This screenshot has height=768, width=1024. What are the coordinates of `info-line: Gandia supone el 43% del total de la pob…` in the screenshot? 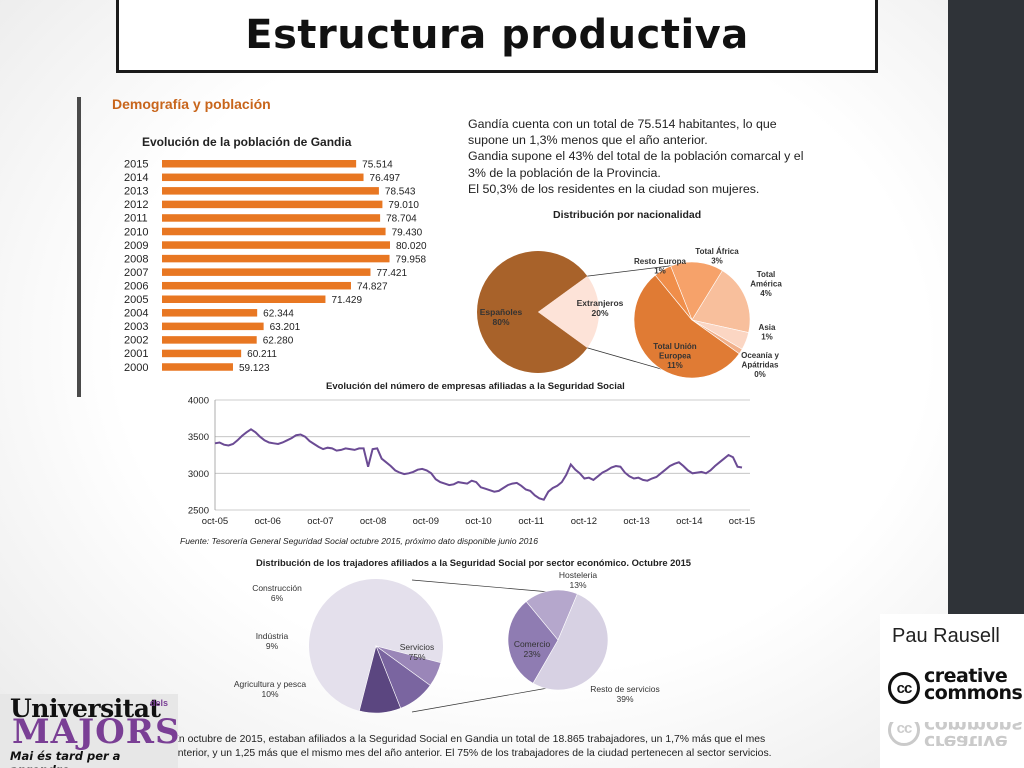 It's located at (636, 164).